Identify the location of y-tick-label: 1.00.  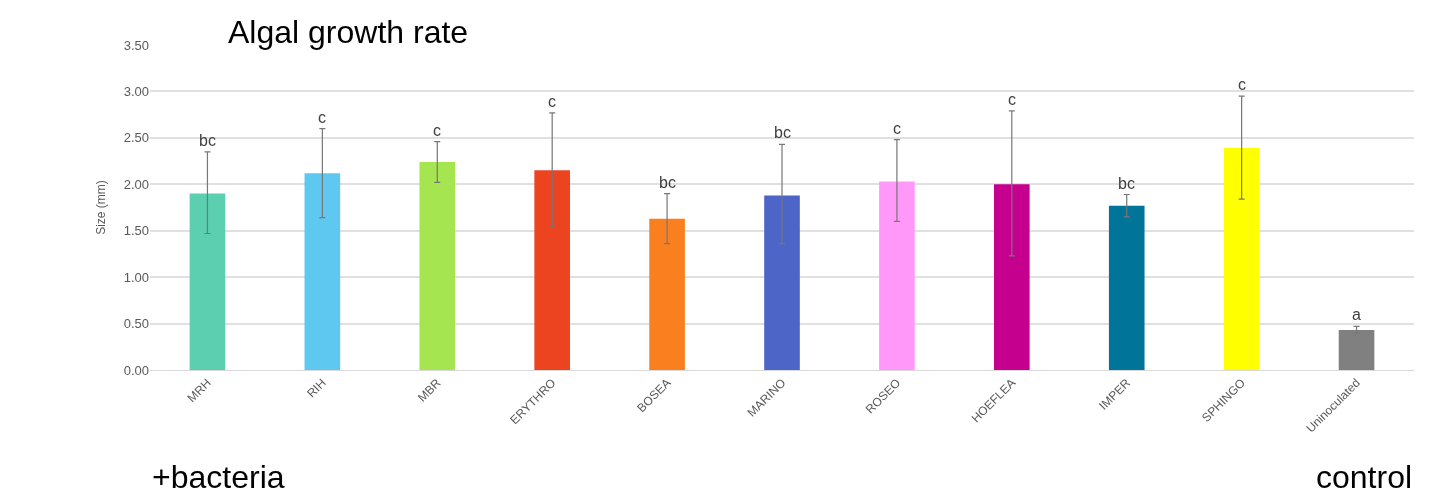
(136, 277).